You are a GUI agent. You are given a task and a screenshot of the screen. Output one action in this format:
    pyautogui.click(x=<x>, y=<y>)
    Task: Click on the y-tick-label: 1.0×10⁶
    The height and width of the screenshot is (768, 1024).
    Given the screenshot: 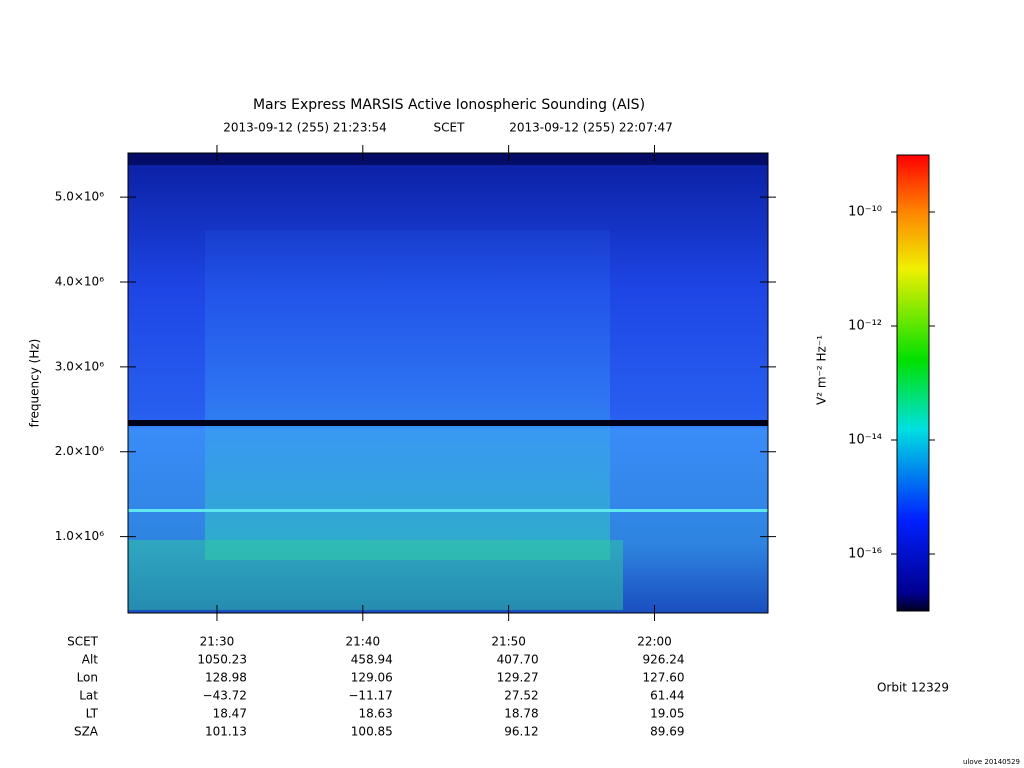 What is the action you would take?
    pyautogui.click(x=79, y=536)
    